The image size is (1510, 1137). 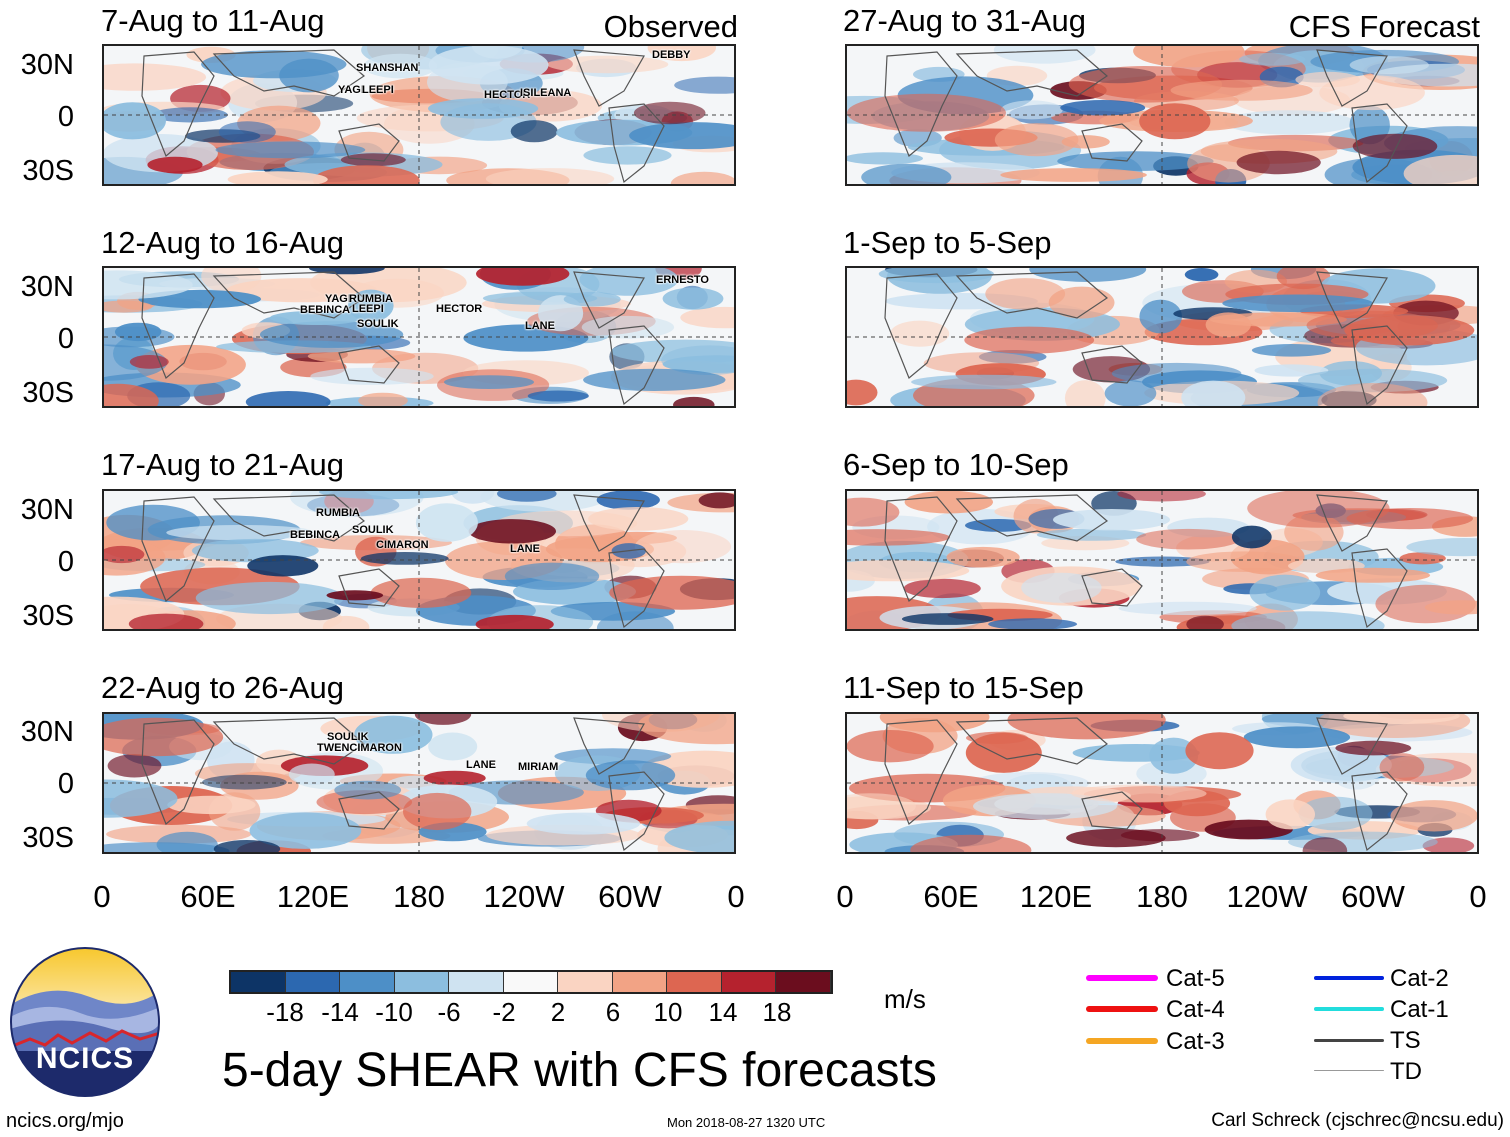 I want to click on lon-label: 60E, so click(x=208, y=896).